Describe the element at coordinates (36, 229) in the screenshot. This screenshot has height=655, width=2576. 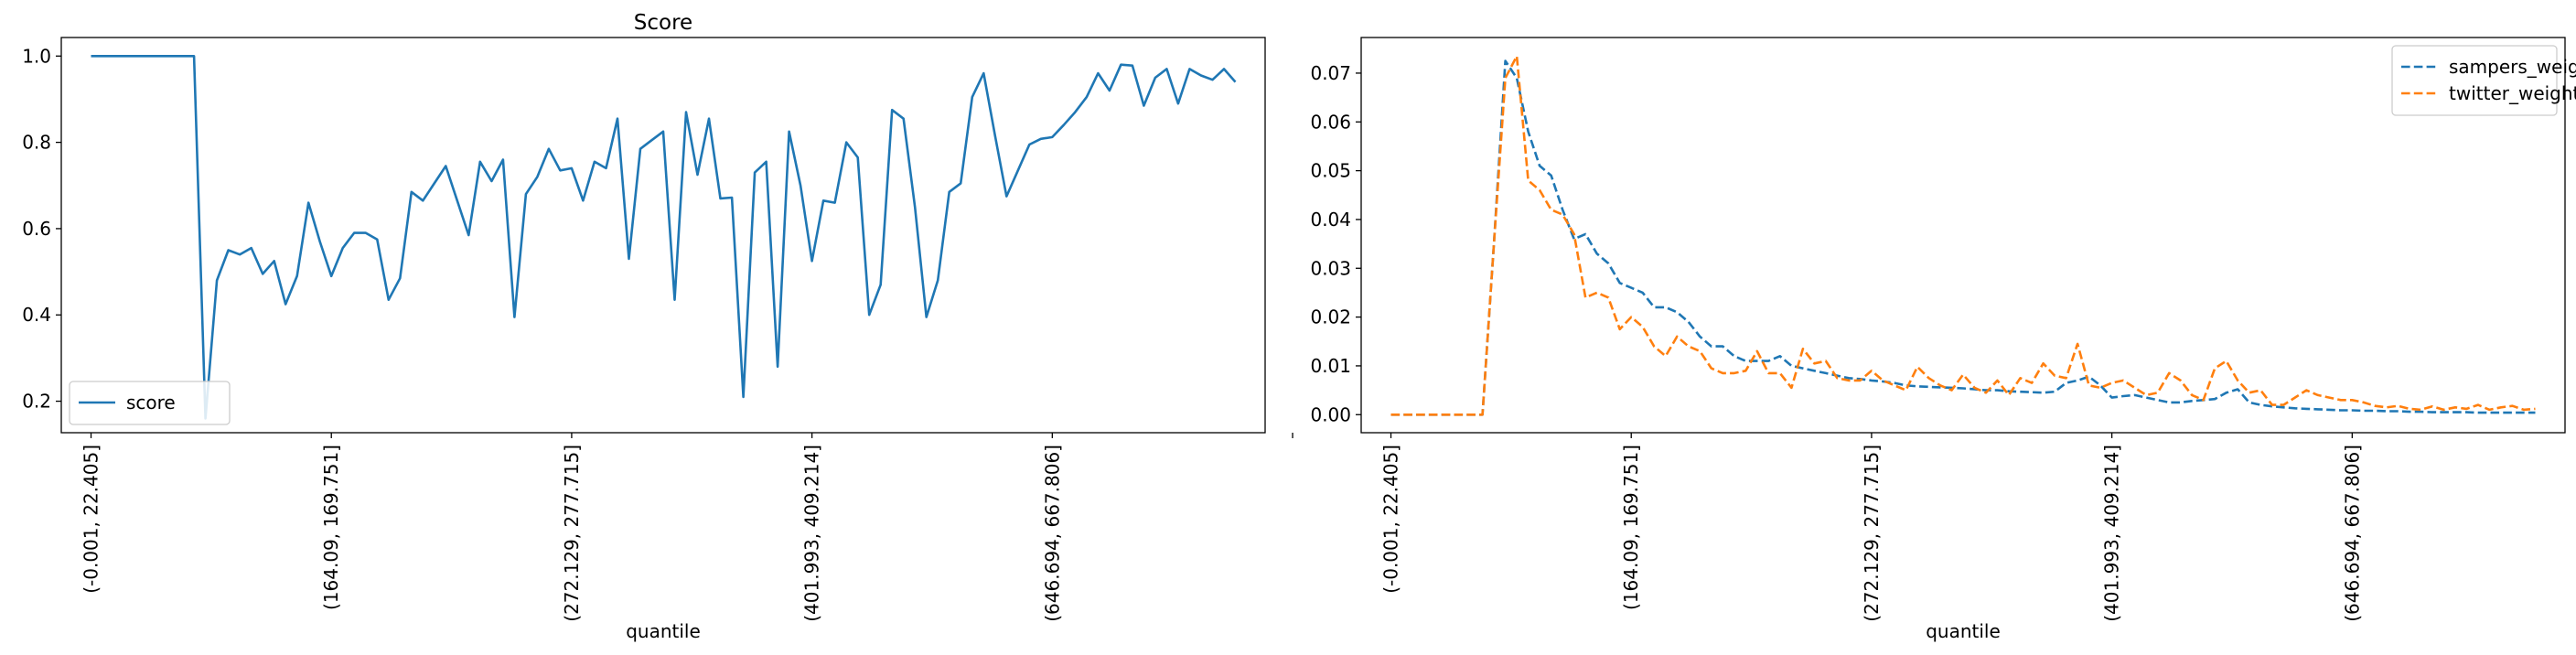
I see `y-tick-label: 0.6` at that location.